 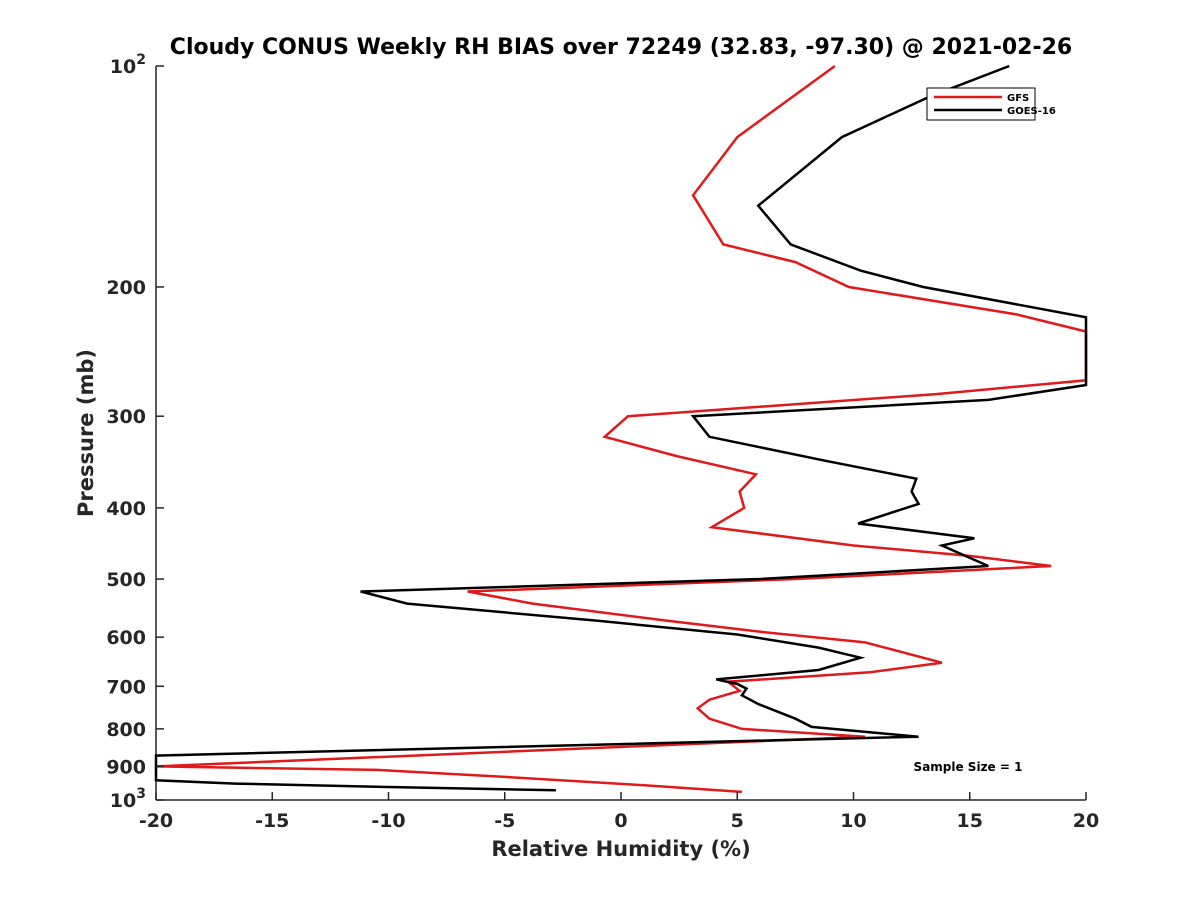 What do you see at coordinates (126, 687) in the screenshot?
I see `y-tick-label: 700` at bounding box center [126, 687].